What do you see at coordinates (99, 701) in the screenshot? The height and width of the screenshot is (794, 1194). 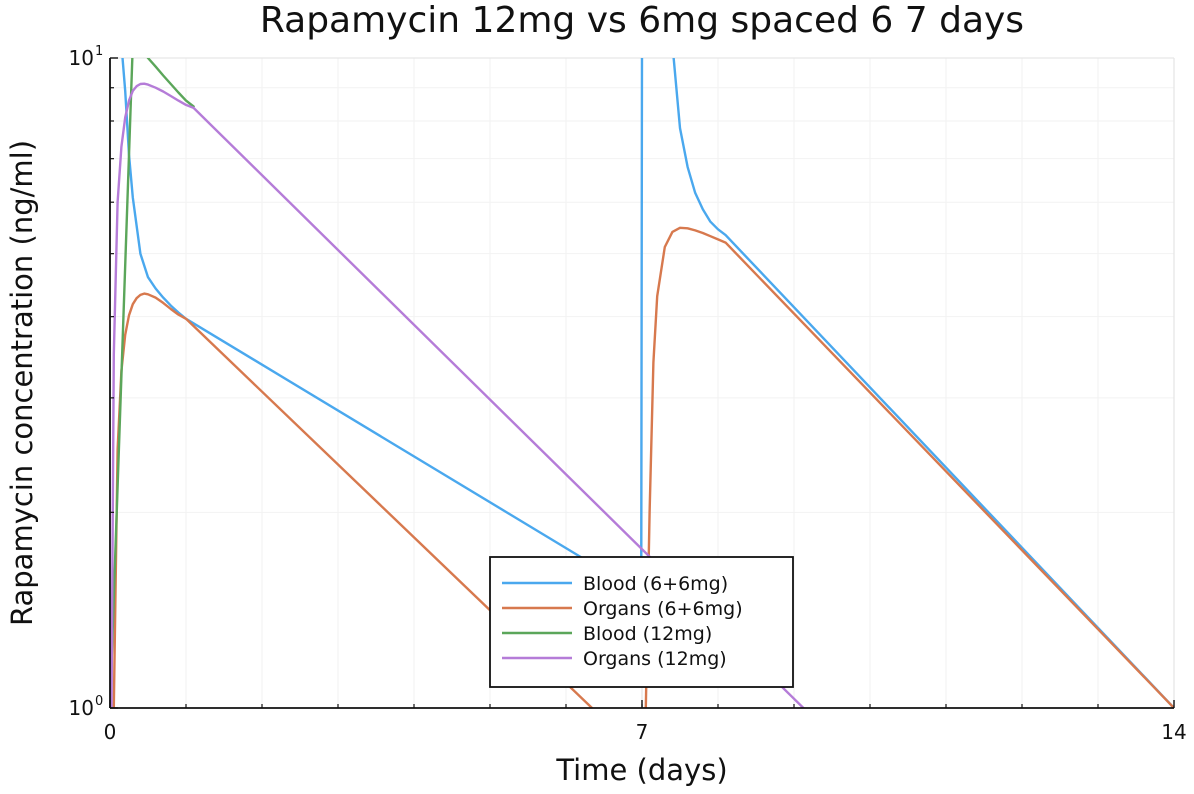 I see `y-tick-exponent: 0` at bounding box center [99, 701].